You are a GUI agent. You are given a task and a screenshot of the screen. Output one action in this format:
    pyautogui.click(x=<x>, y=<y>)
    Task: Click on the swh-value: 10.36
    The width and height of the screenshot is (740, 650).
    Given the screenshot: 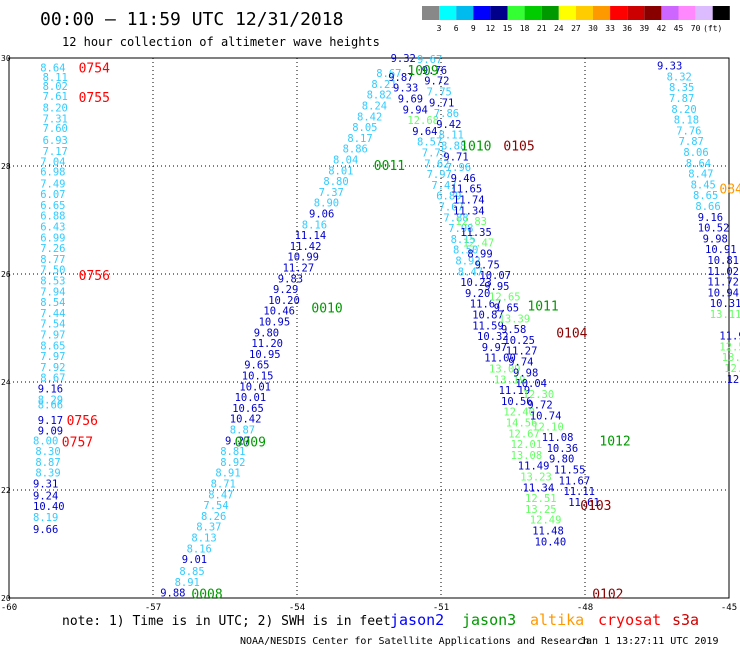 What is the action you would take?
    pyautogui.click(x=563, y=449)
    